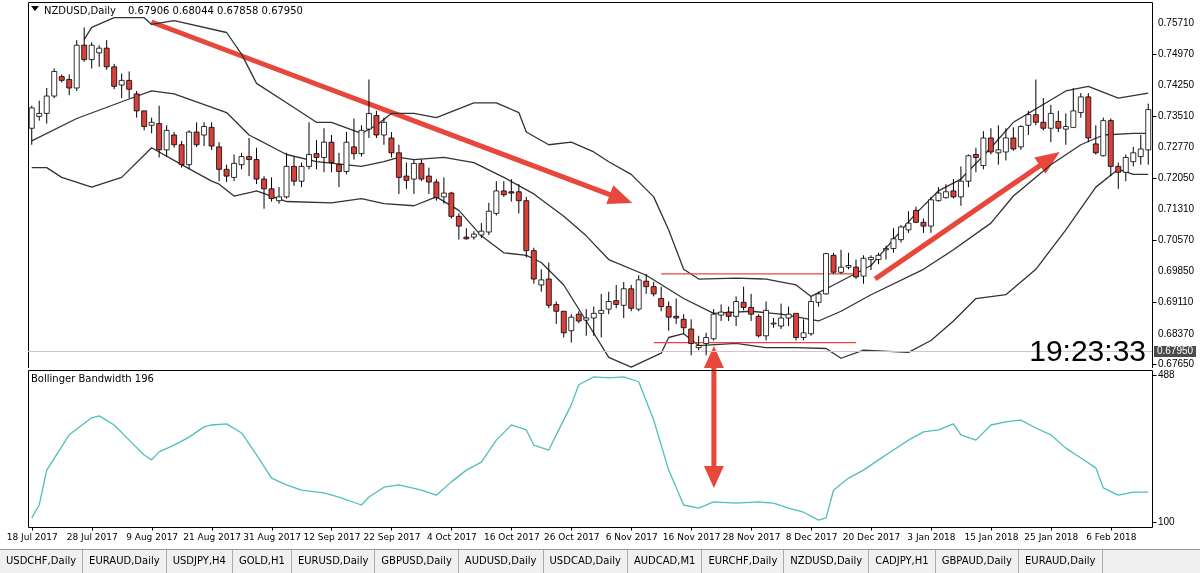  What do you see at coordinates (571, 536) in the screenshot?
I see `x-tick-label: 26 Oct 2017` at bounding box center [571, 536].